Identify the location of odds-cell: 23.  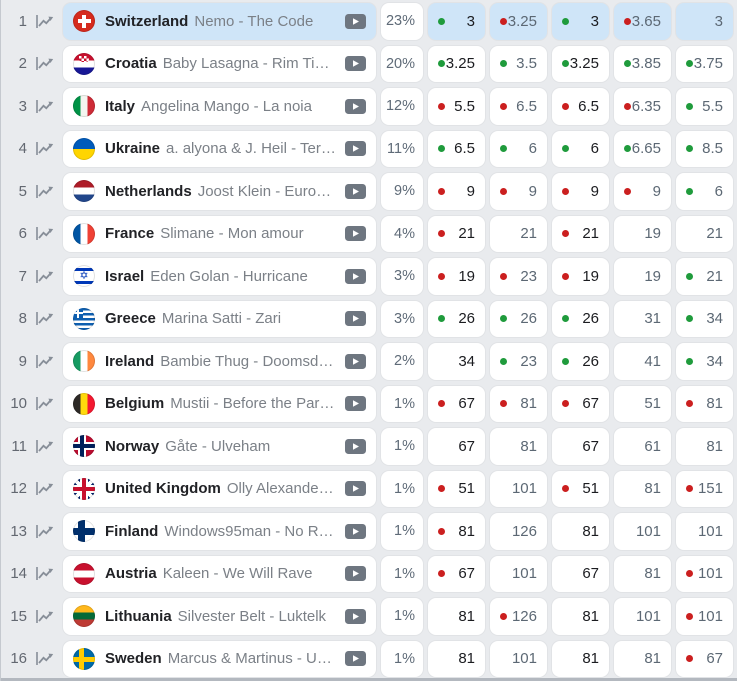
(518, 276).